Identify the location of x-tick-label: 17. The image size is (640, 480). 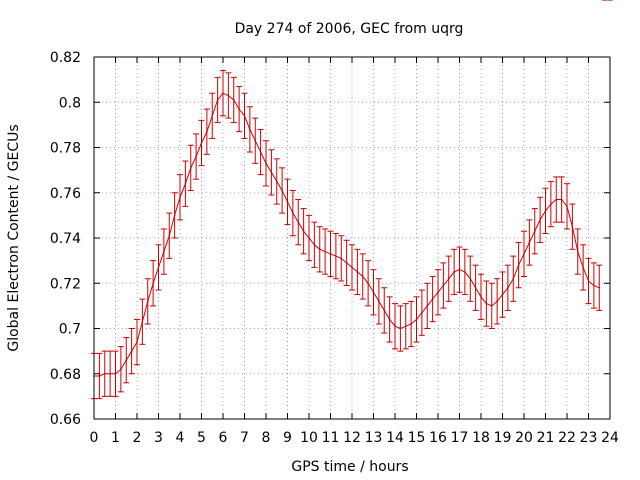
(460, 438).